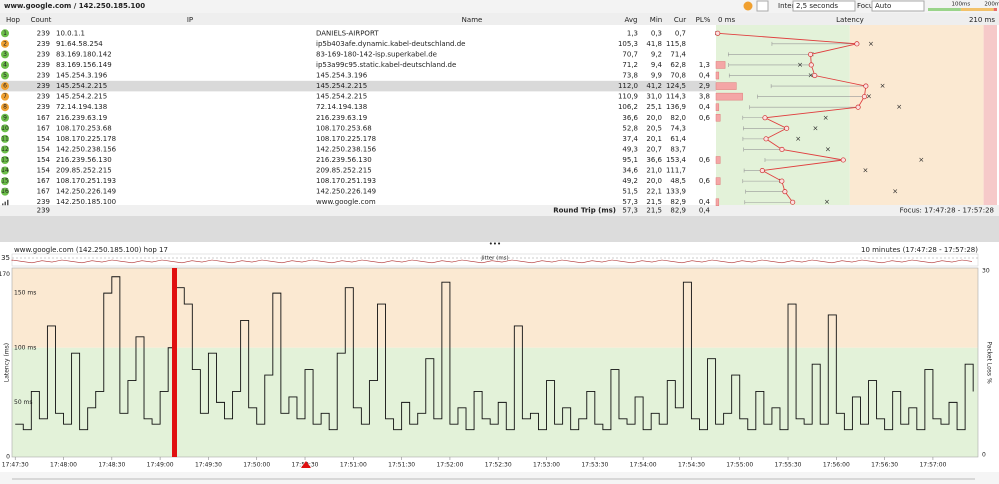 This screenshot has height=484, width=999. I want to click on ip-cell: 91.64.58.254, so click(79, 44).